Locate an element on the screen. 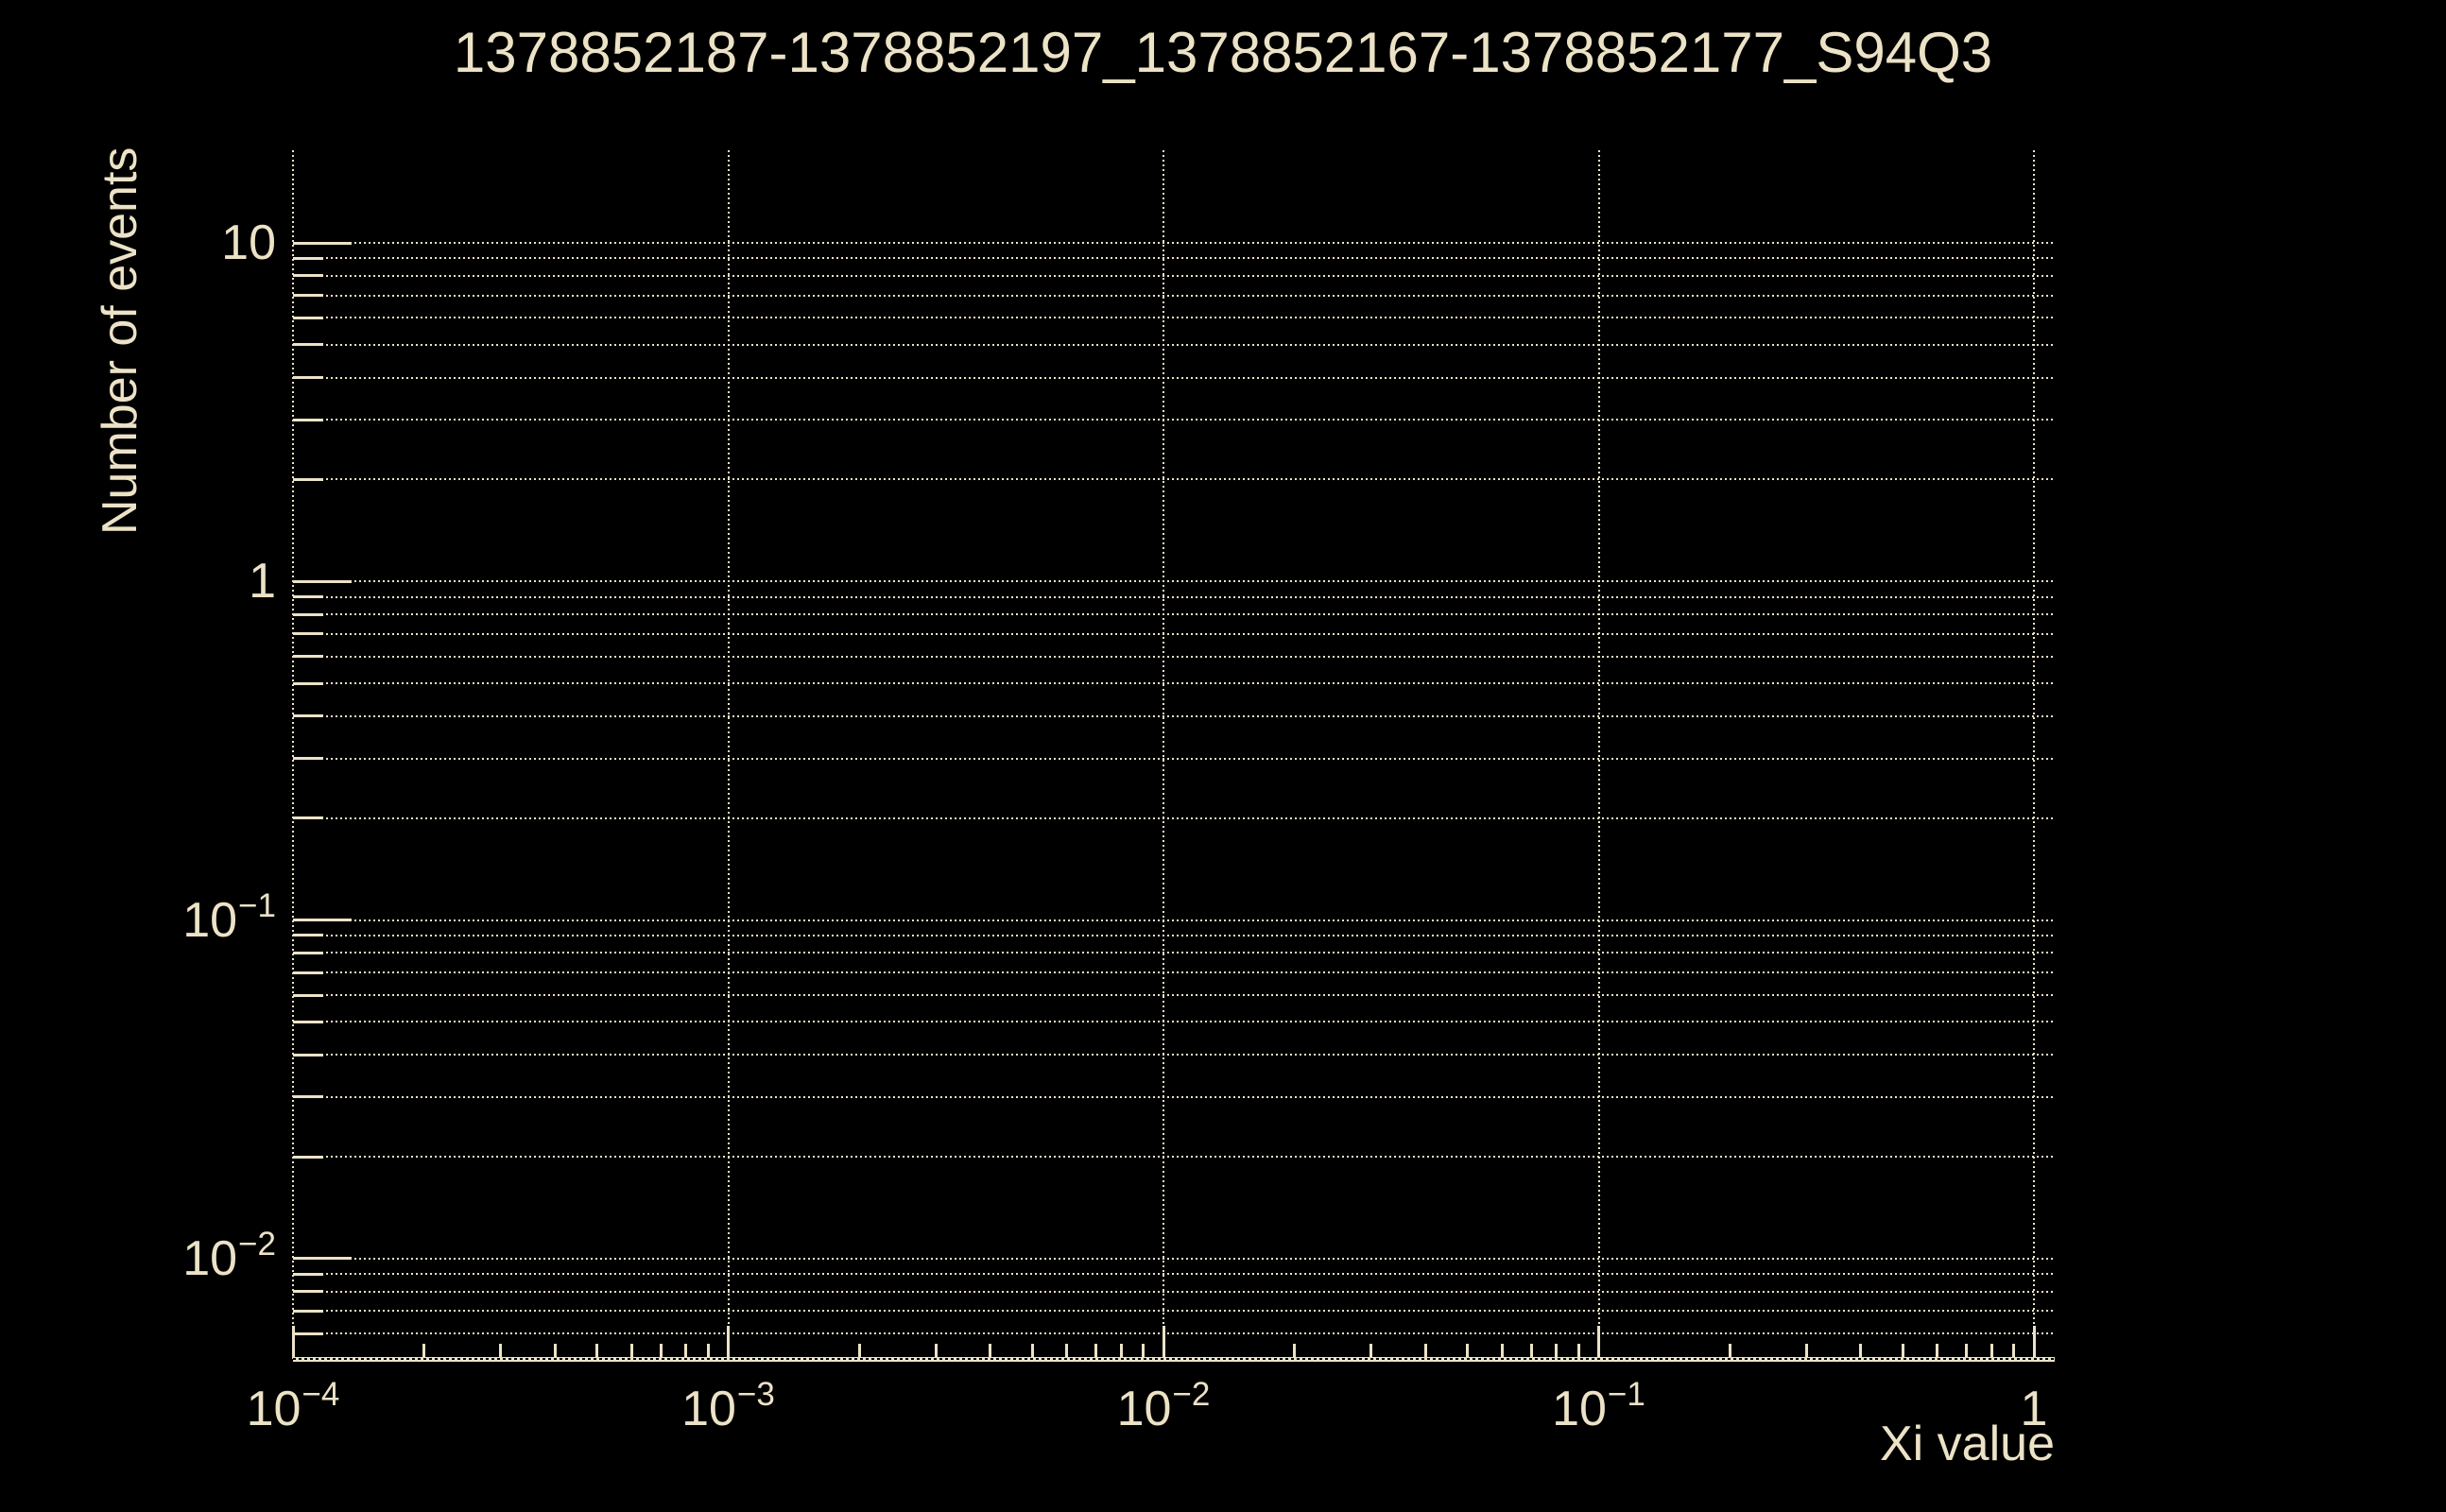  tick-label-text: 10⁻⁴ is located at coordinates (293, 1406).